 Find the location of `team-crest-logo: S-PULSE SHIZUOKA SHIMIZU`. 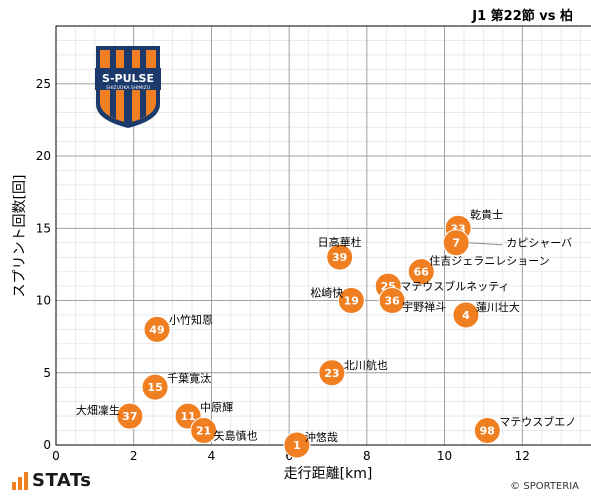

team-crest-logo: S-PULSE SHIZUOKA SHIMIZU is located at coordinates (128, 87).